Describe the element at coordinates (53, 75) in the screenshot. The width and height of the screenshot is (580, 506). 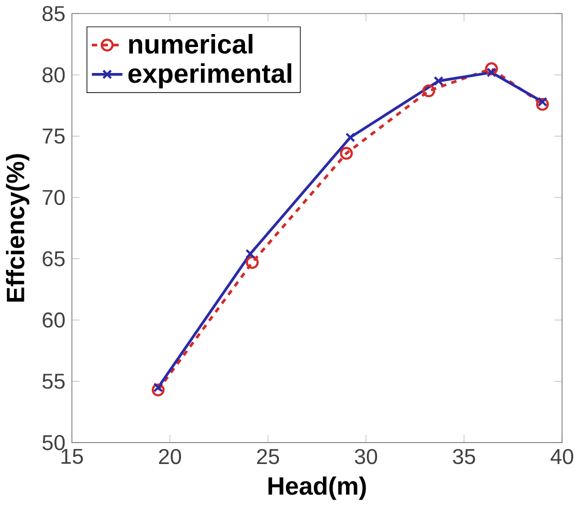
I see `y-tick-label: 80` at that location.